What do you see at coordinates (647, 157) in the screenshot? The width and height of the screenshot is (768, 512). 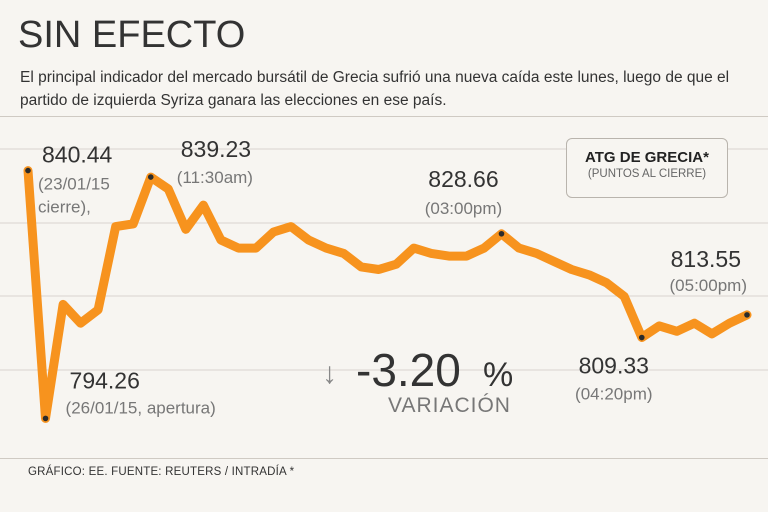 I see `legend-title: ATG DE GRECIA*` at bounding box center [647, 157].